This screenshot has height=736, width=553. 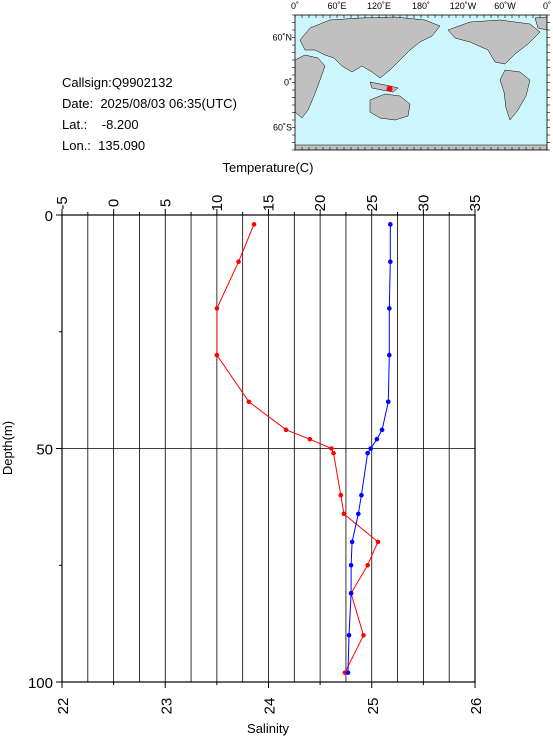 I want to click on depth-axis-title: Depth(m), so click(x=7, y=448).